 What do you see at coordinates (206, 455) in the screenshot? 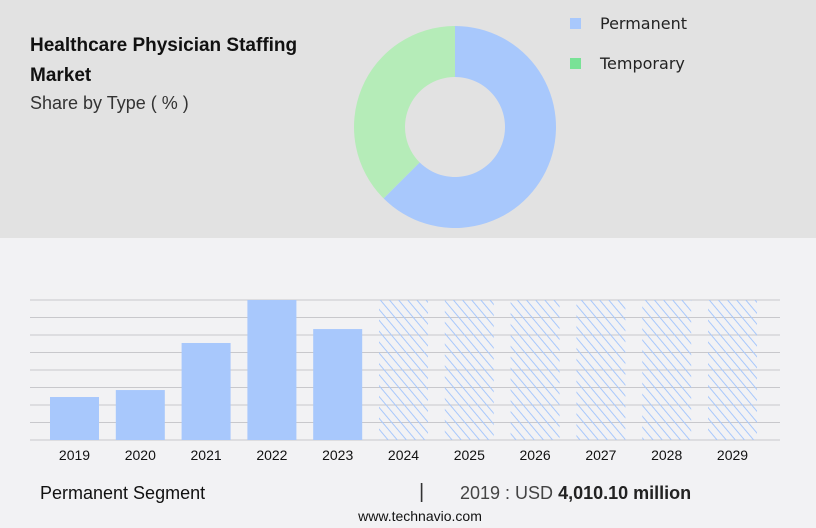
I see `x-tick-label: 2021` at bounding box center [206, 455].